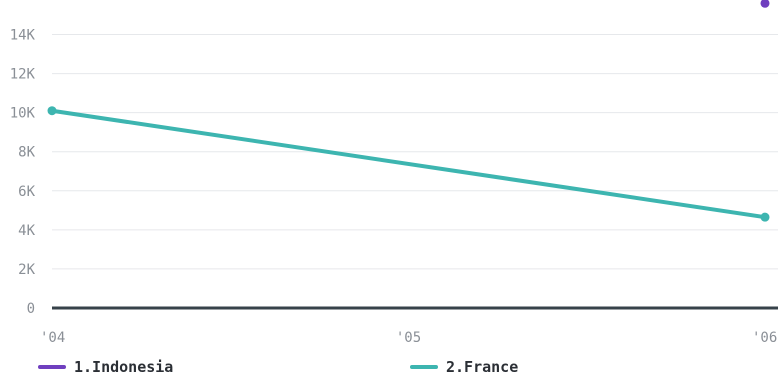  Describe the element at coordinates (389, 368) in the screenshot. I see `legend: 1.Indonesia 2.France` at that location.